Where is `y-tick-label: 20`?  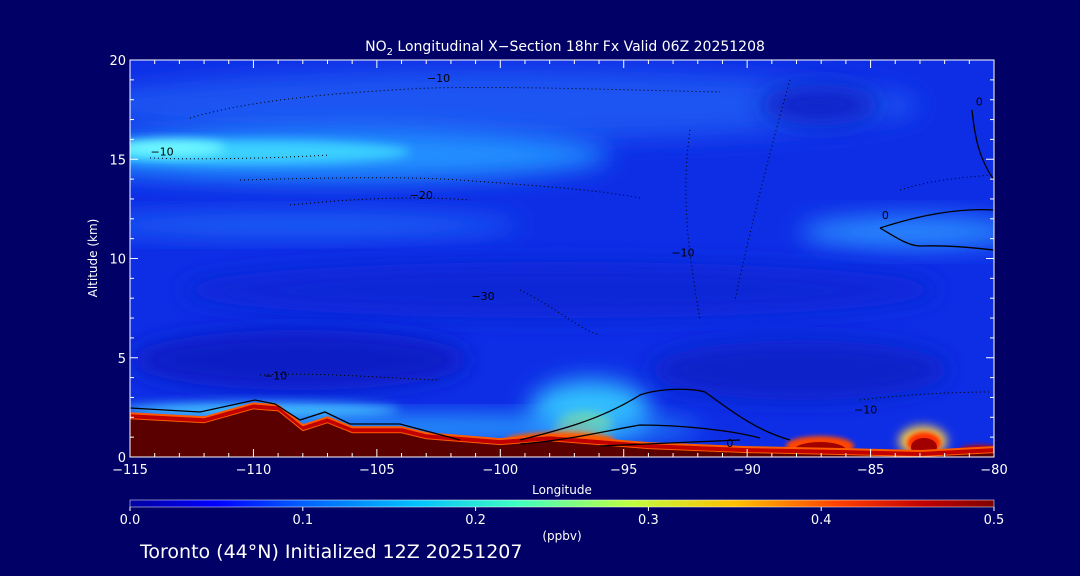
y-tick-label: 20 is located at coordinates (117, 61).